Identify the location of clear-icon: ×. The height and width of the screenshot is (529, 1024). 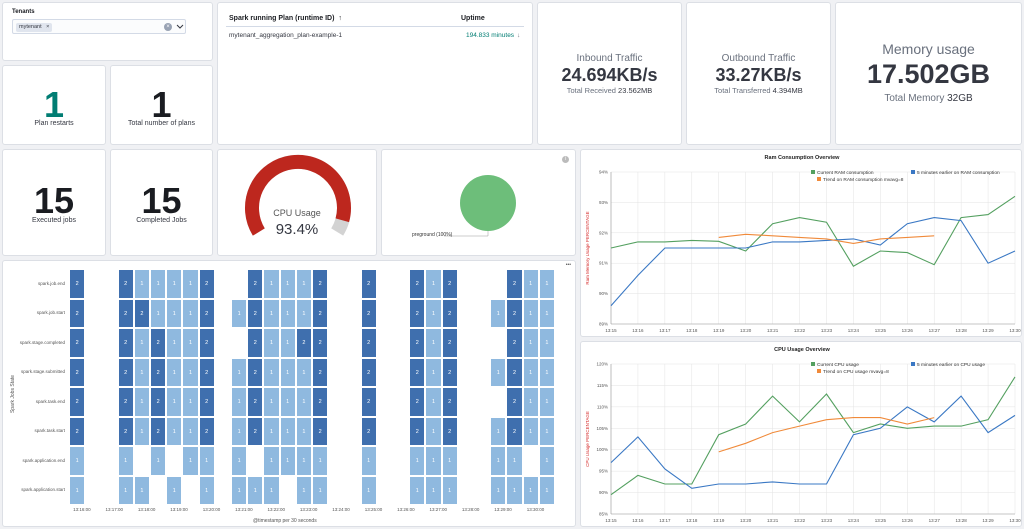
(168, 27).